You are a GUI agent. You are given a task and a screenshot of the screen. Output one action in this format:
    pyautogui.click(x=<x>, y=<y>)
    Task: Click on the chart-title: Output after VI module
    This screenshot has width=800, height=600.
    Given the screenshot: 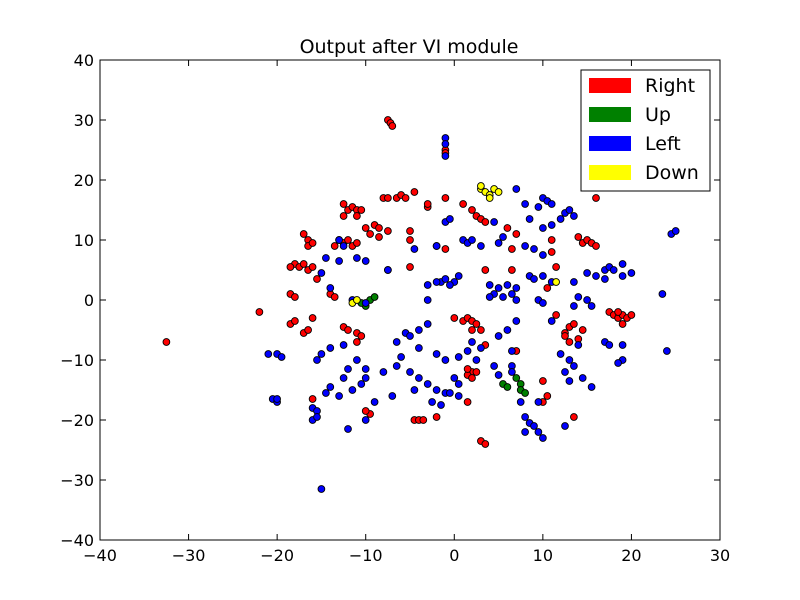 What is the action you would take?
    pyautogui.click(x=409, y=47)
    